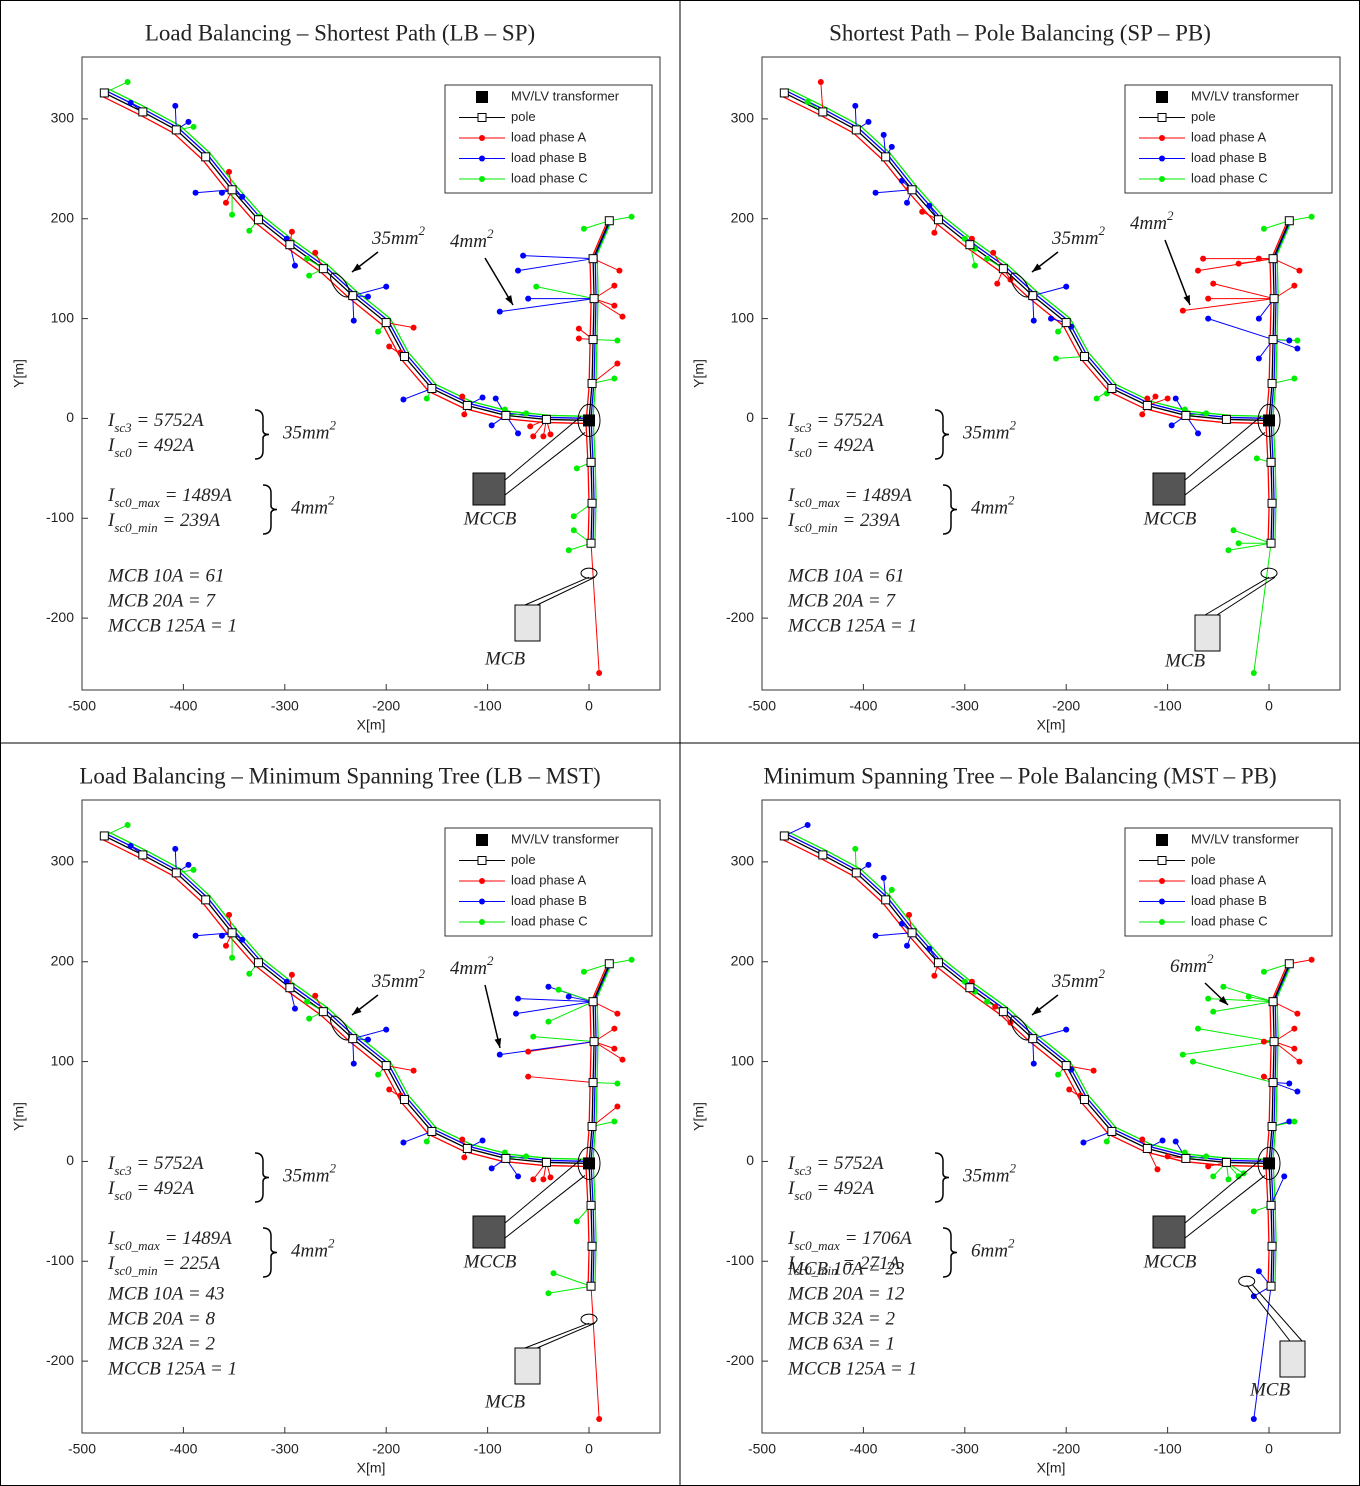 The width and height of the screenshot is (1360, 1486). What do you see at coordinates (1270, 1389) in the screenshot?
I see `device-label: MCB` at bounding box center [1270, 1389].